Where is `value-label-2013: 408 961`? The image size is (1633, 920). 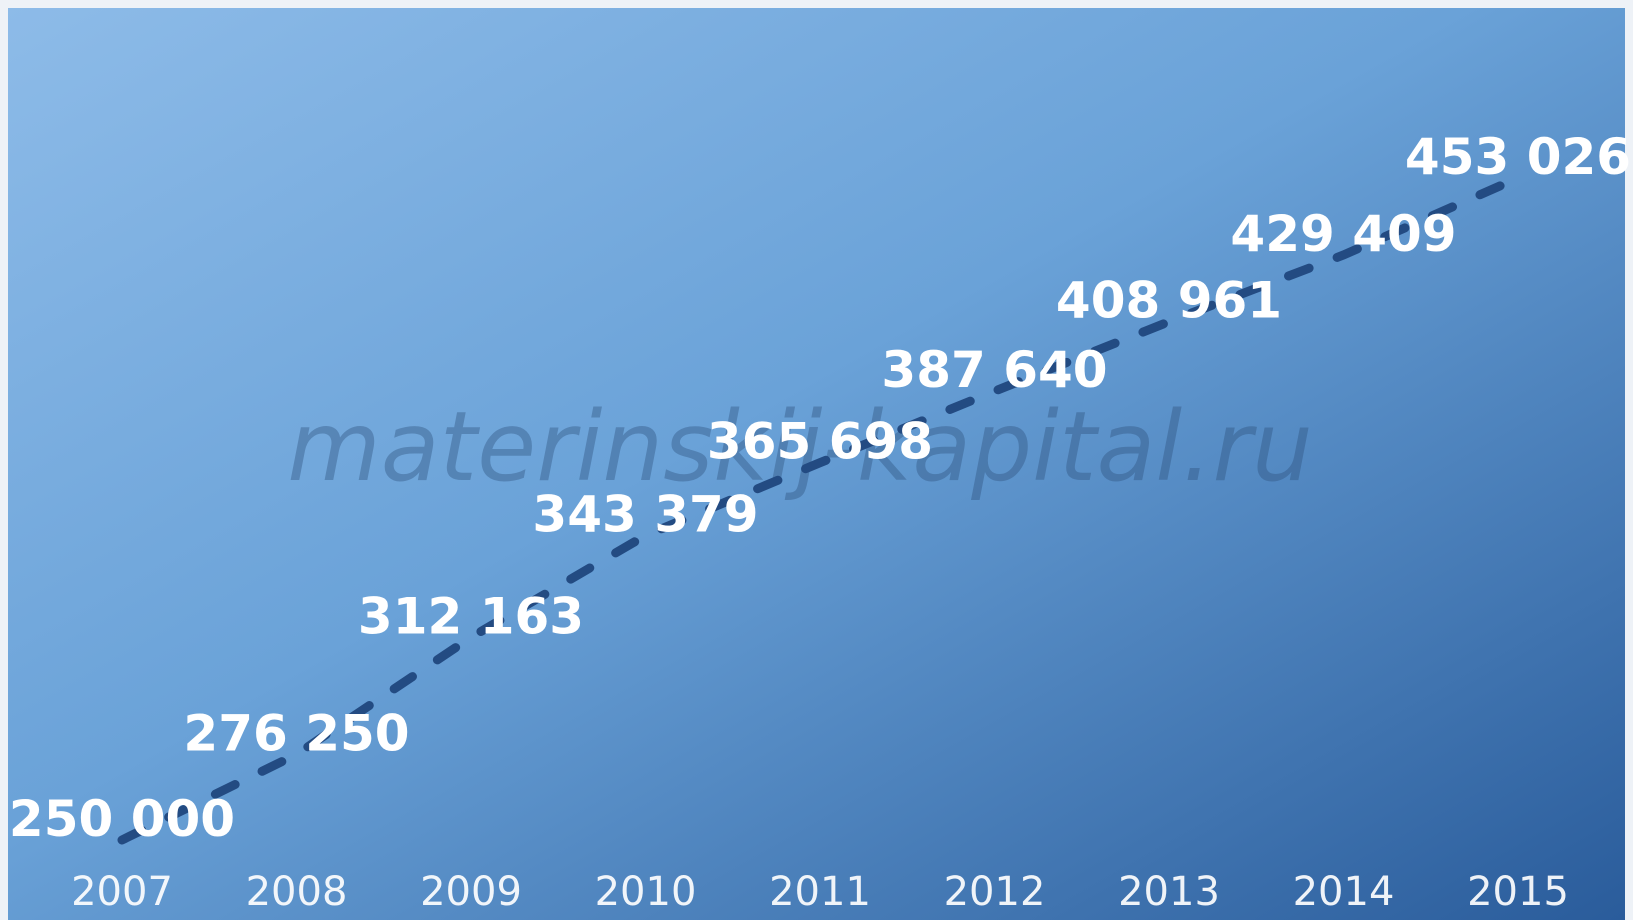
value-label-2013: 408 961 is located at coordinates (1169, 301).